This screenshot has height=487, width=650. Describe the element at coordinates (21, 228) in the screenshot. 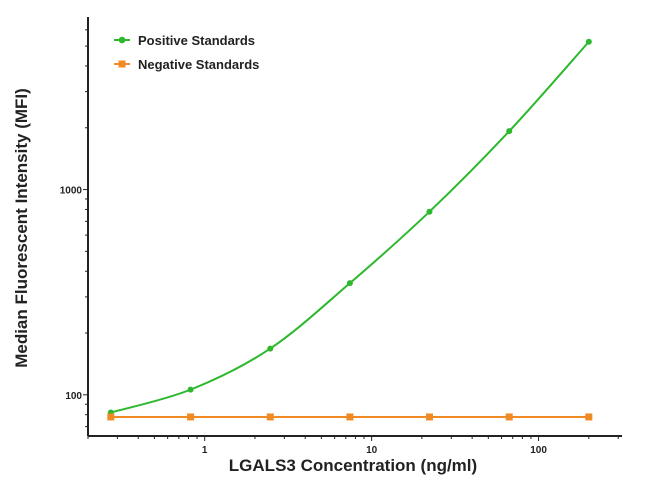

I see `y-axis-label: Median Fluorescent Intensity (MFI)` at that location.